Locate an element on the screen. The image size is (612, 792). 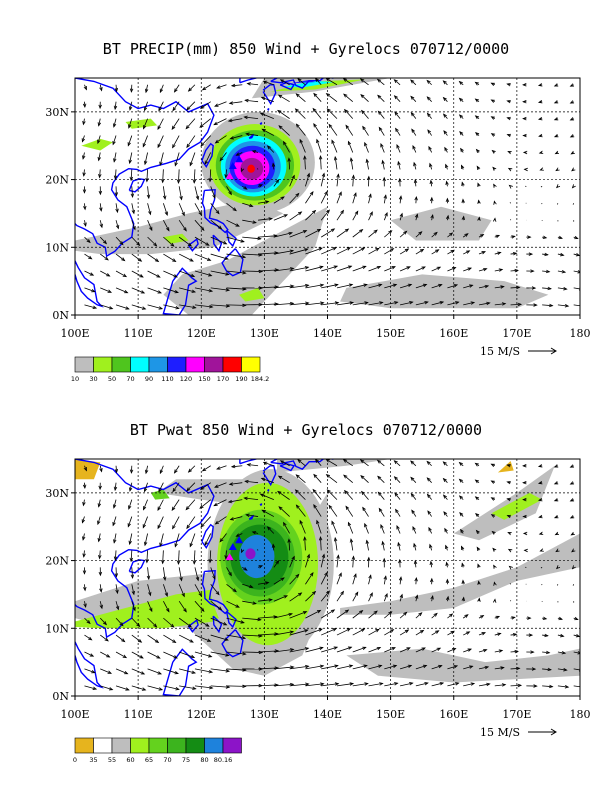
x-tick-label: 130E is located at coordinates (264, 714).